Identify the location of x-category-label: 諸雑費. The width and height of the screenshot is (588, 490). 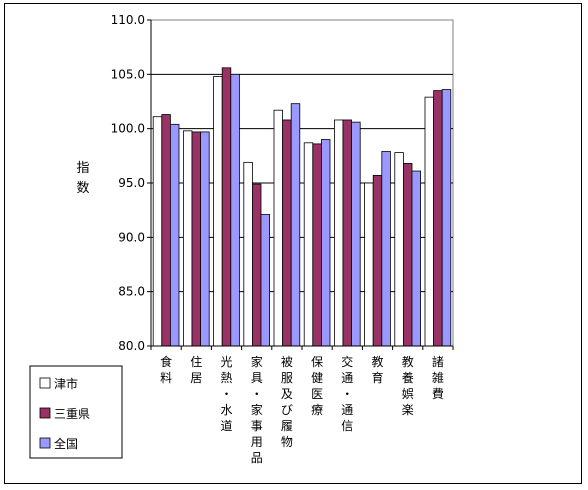
(438, 377).